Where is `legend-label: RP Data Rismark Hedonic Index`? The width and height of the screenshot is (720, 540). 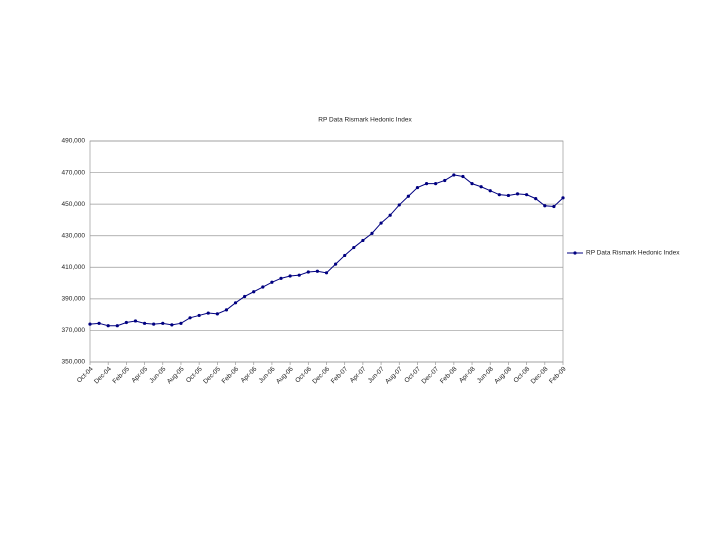 legend-label: RP Data Rismark Hedonic Index is located at coordinates (633, 253).